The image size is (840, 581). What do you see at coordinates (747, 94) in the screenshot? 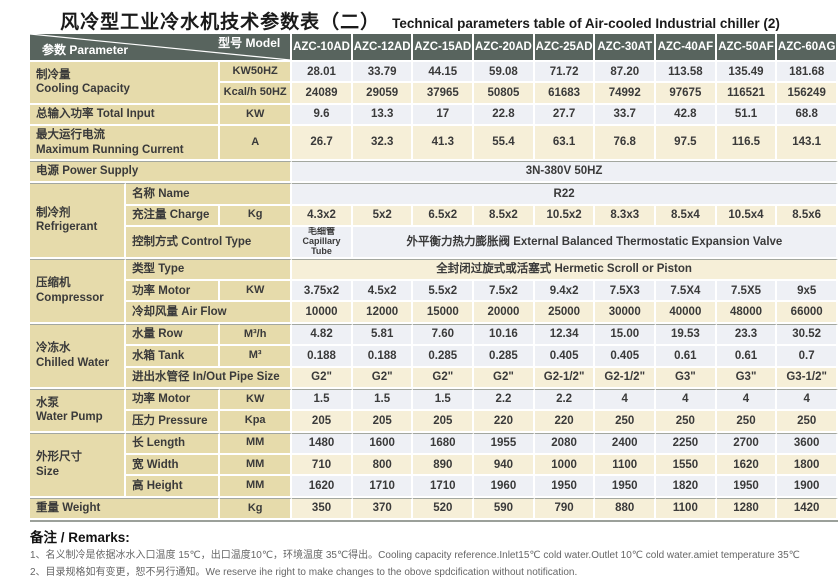
I see `value-cell: 116521` at bounding box center [747, 94].